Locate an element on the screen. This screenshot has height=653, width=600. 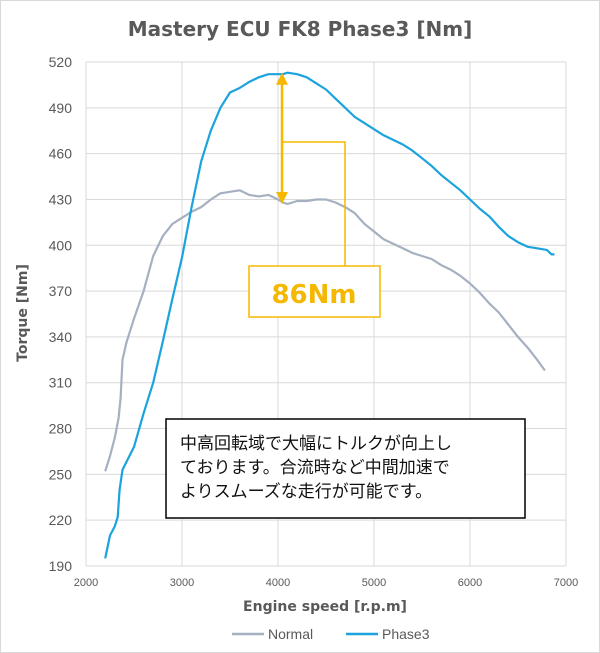
y-tick-labels: 190 220 250 280 310 340 370 400 430 460 490 520 is located at coordinates (61, 314).